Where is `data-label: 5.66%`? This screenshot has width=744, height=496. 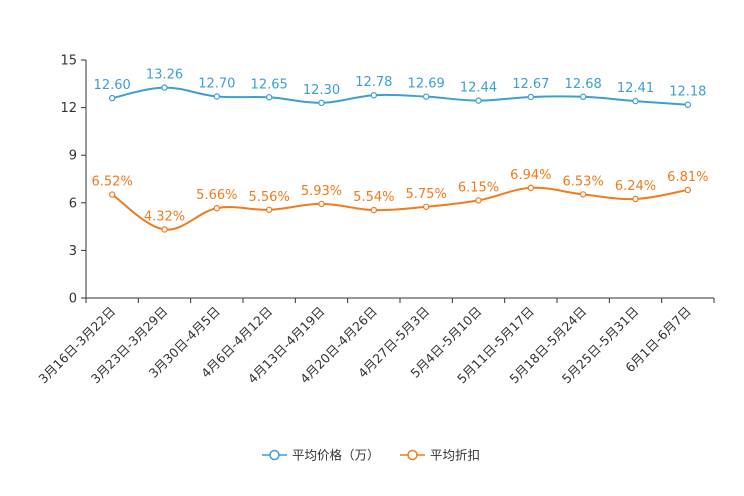 data-label: 5.66% is located at coordinates (216, 195).